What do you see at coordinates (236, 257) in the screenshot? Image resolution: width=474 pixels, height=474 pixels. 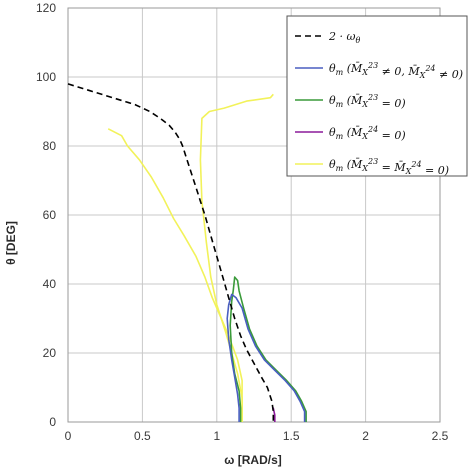 I see `series-line-4-branch` at bounding box center [236, 257].